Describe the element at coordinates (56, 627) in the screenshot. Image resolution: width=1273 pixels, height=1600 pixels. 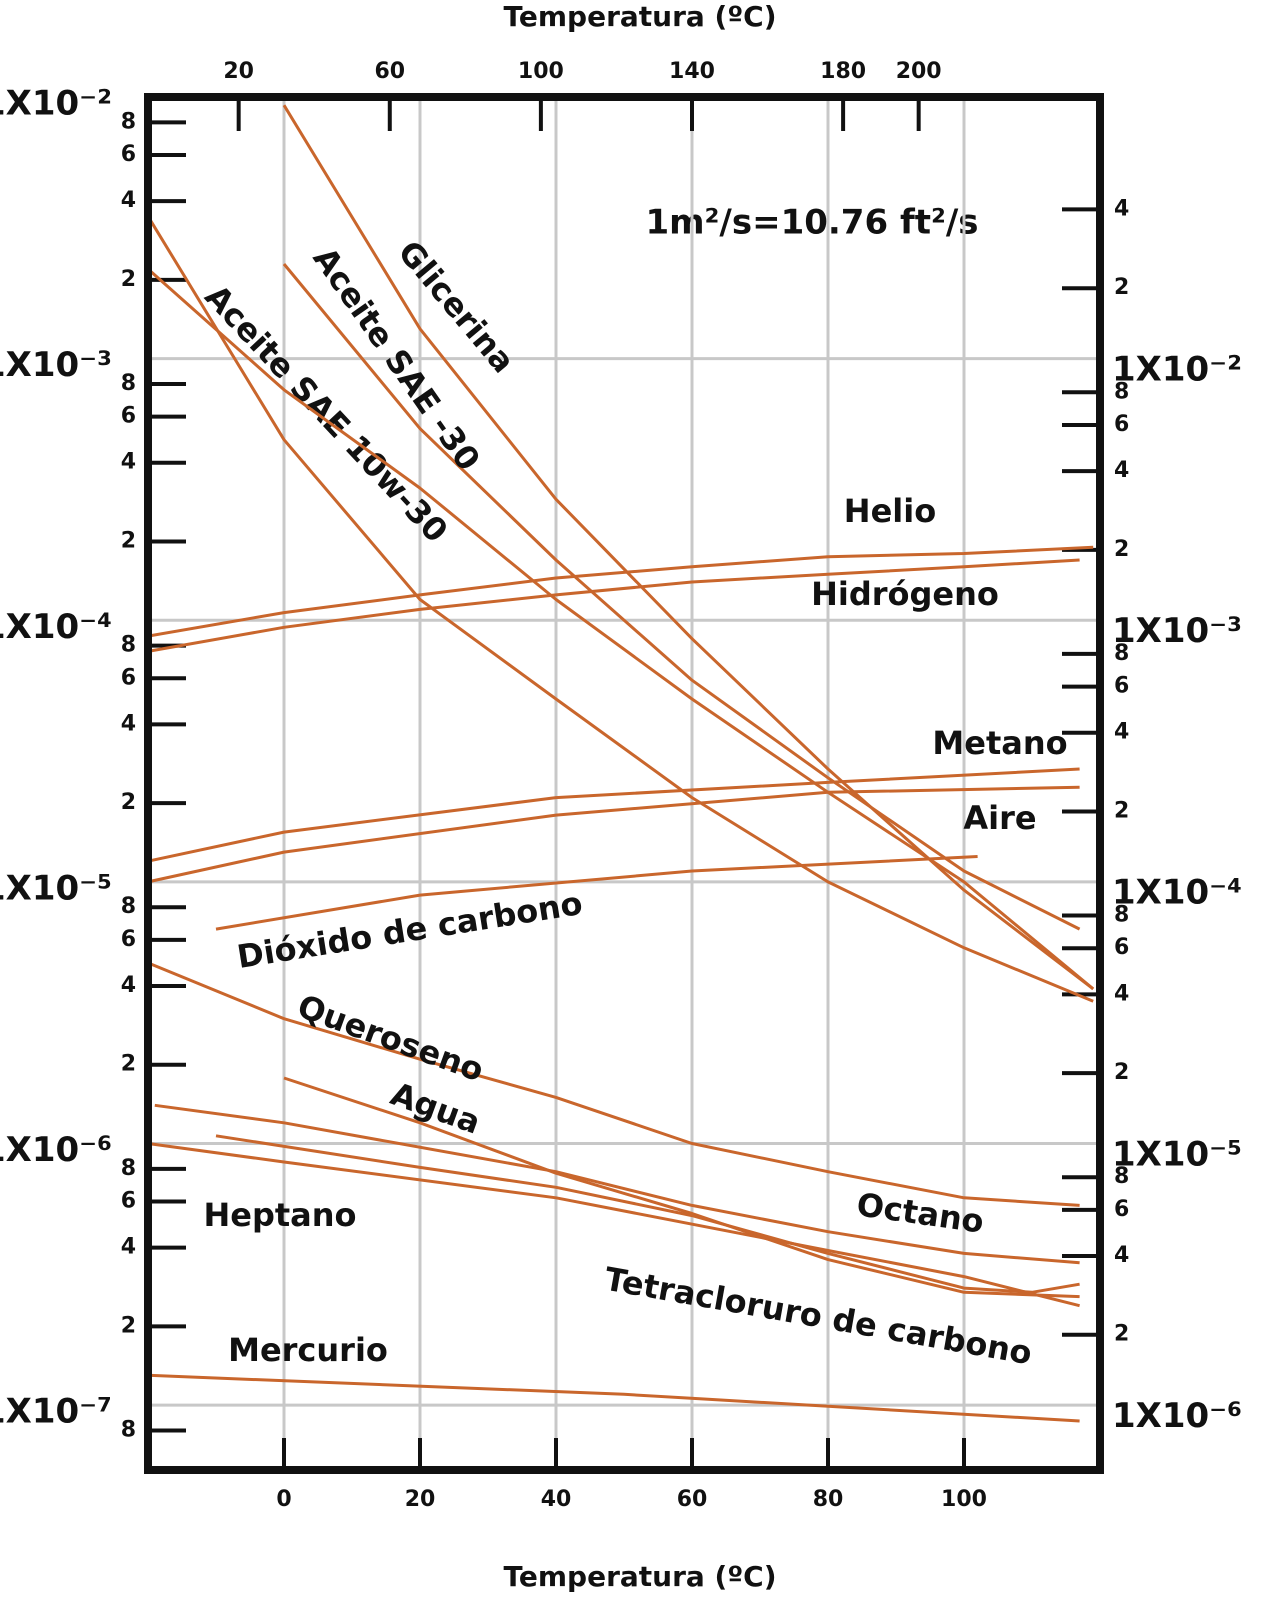
I see `y-tick-label: 1X10⁻⁴` at that location.